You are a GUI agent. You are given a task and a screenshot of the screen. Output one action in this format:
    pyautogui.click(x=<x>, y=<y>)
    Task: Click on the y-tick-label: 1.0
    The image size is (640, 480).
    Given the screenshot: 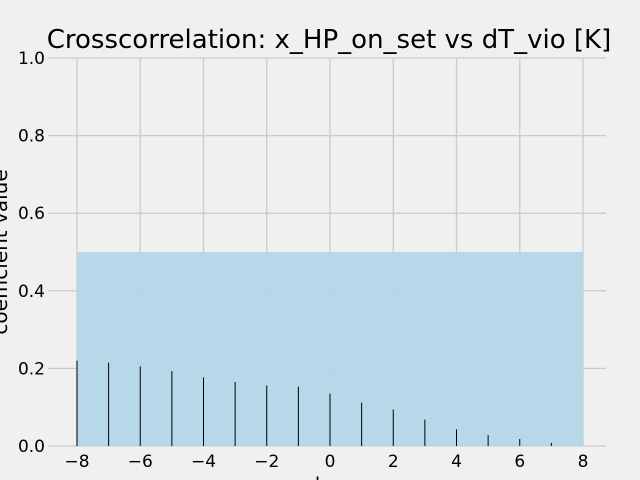 What is the action you would take?
    pyautogui.click(x=31, y=59)
    